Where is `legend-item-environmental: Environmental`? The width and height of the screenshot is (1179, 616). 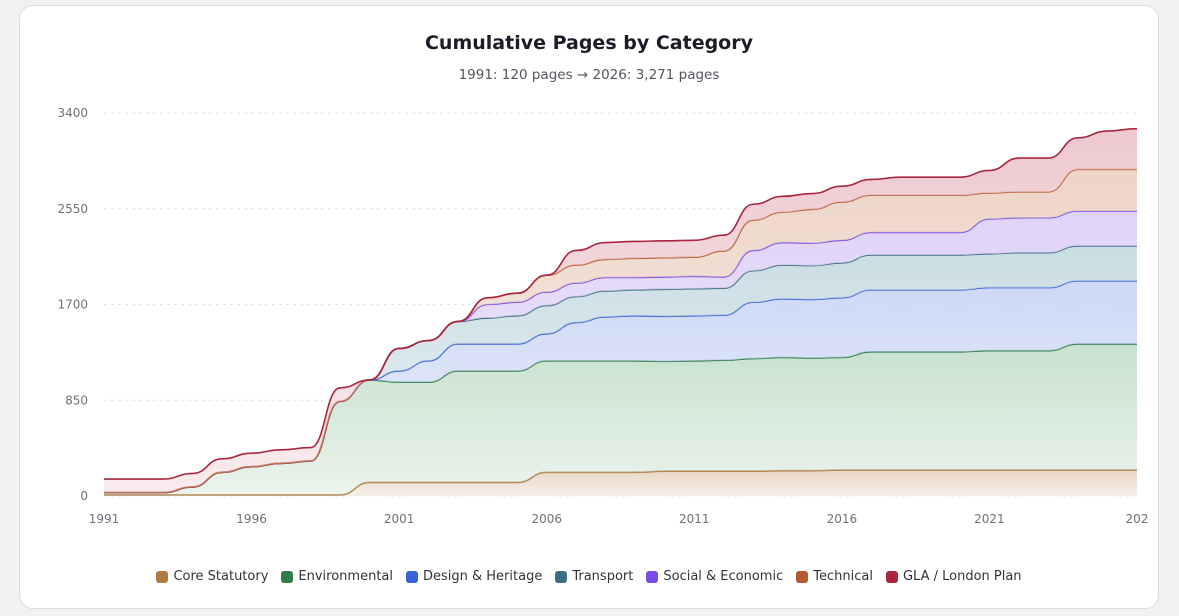
legend-item-environmental: Environmental is located at coordinates (337, 576).